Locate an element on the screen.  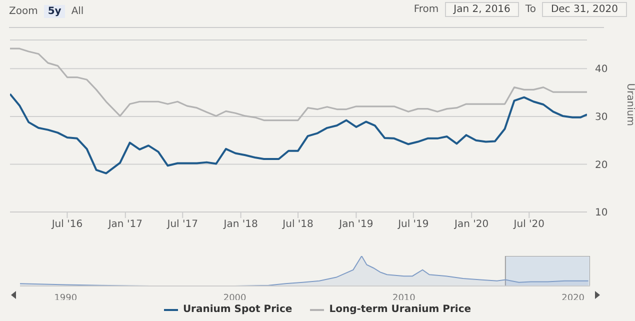
legend-label: Uranium Spot Price is located at coordinates (237, 309).